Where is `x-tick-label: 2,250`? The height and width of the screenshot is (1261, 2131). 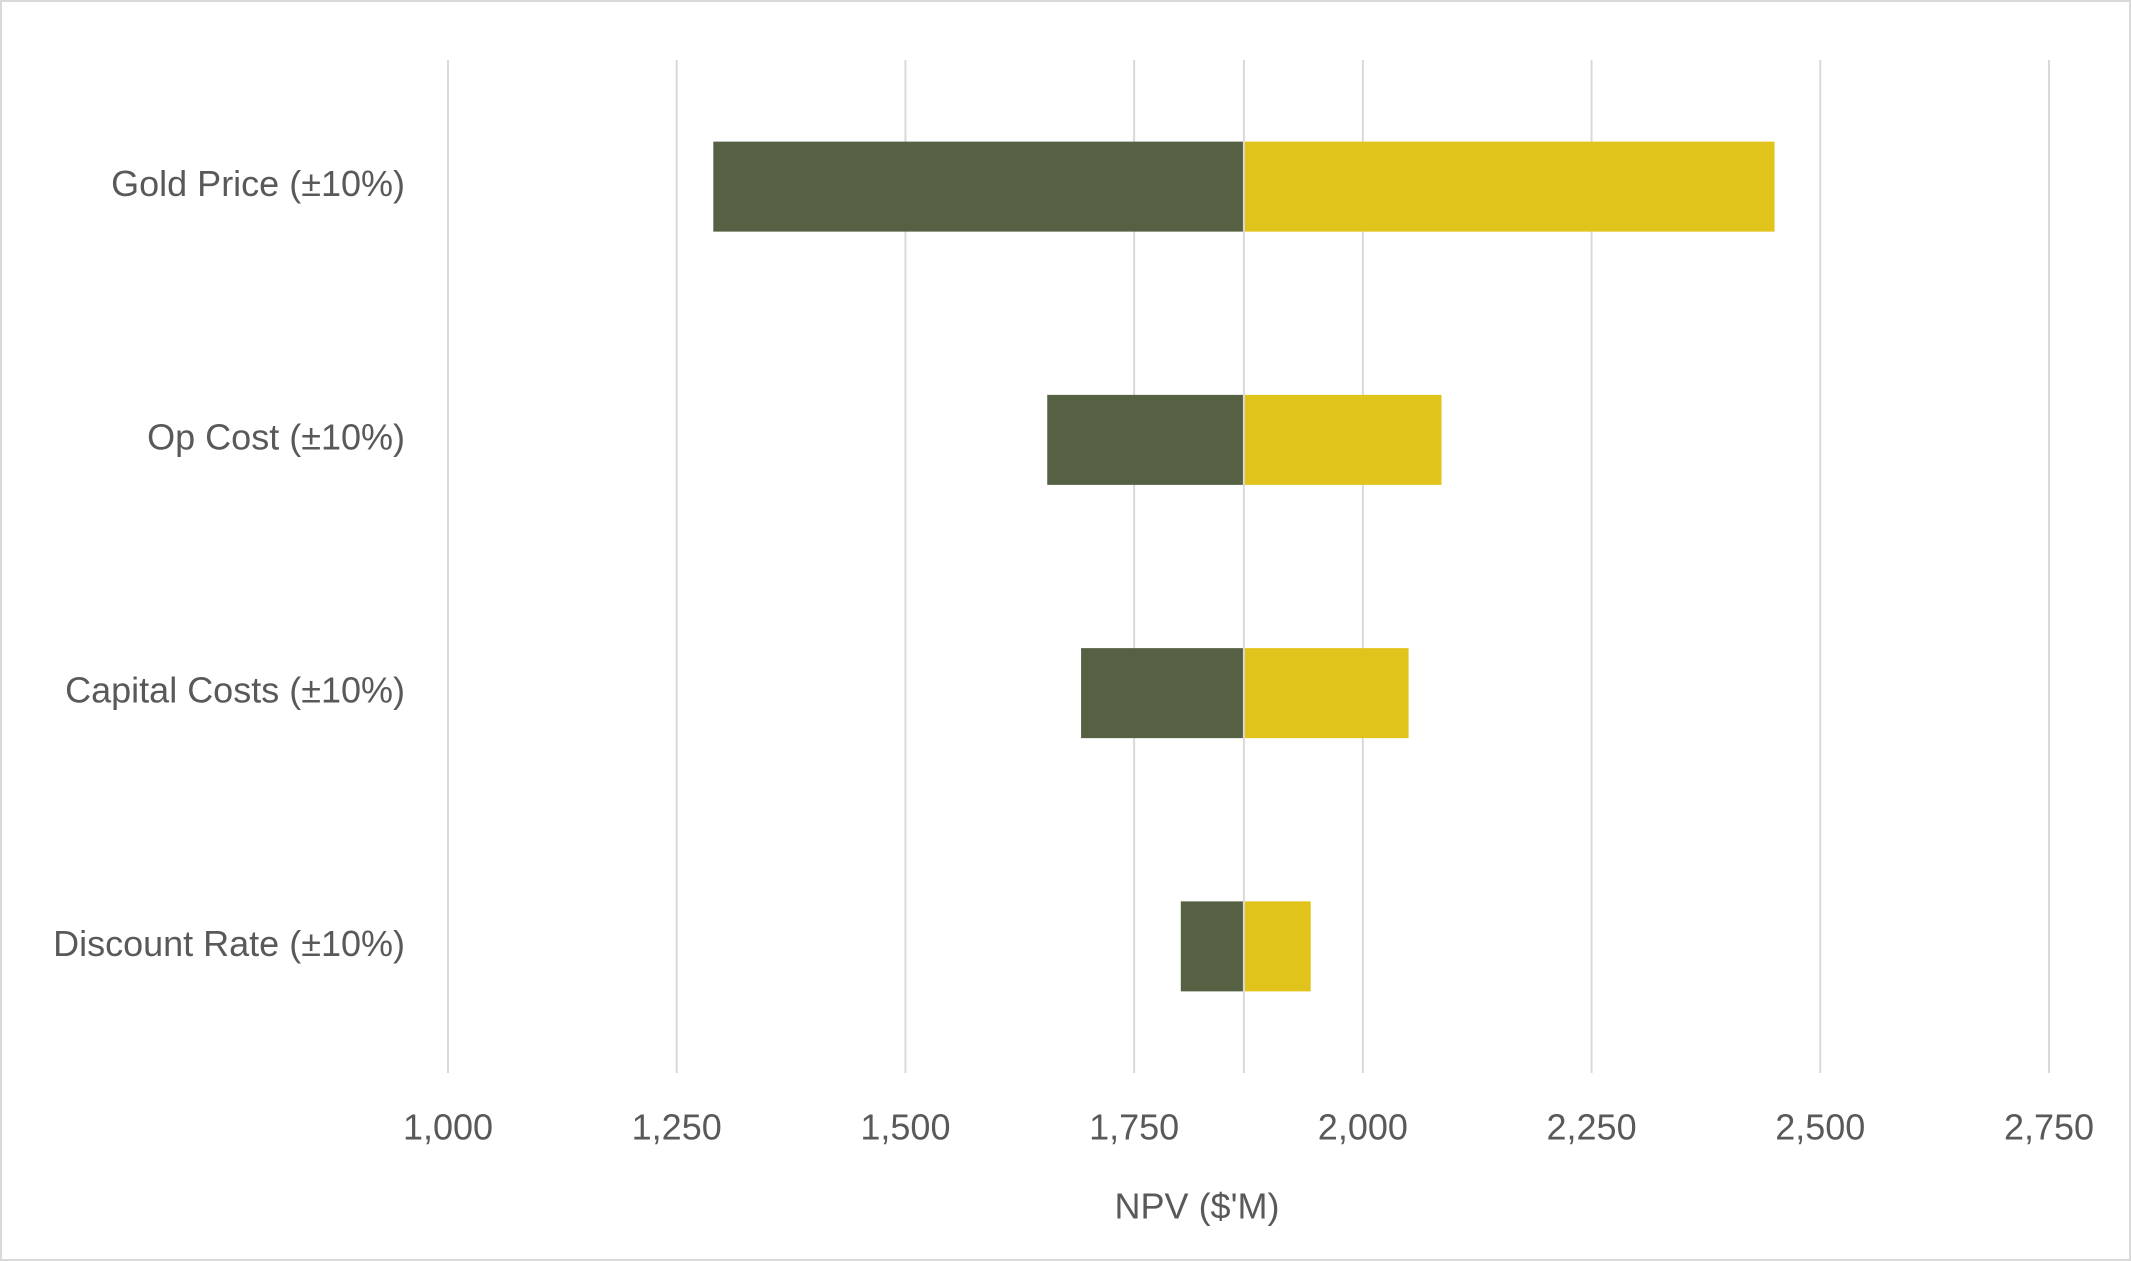 x-tick-label: 2,250 is located at coordinates (1592, 1127).